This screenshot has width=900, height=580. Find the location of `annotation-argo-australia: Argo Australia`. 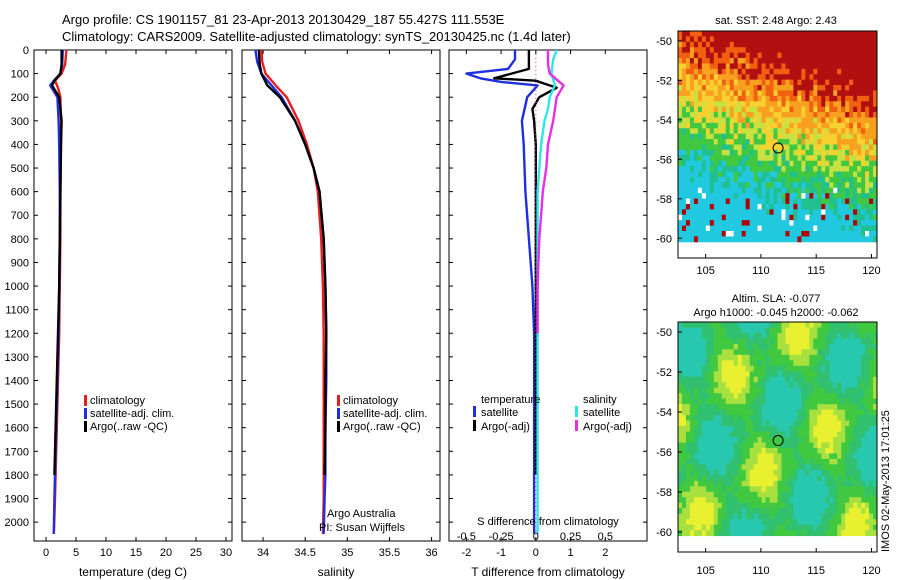

annotation-argo-australia: Argo Australia is located at coordinates (361, 514).